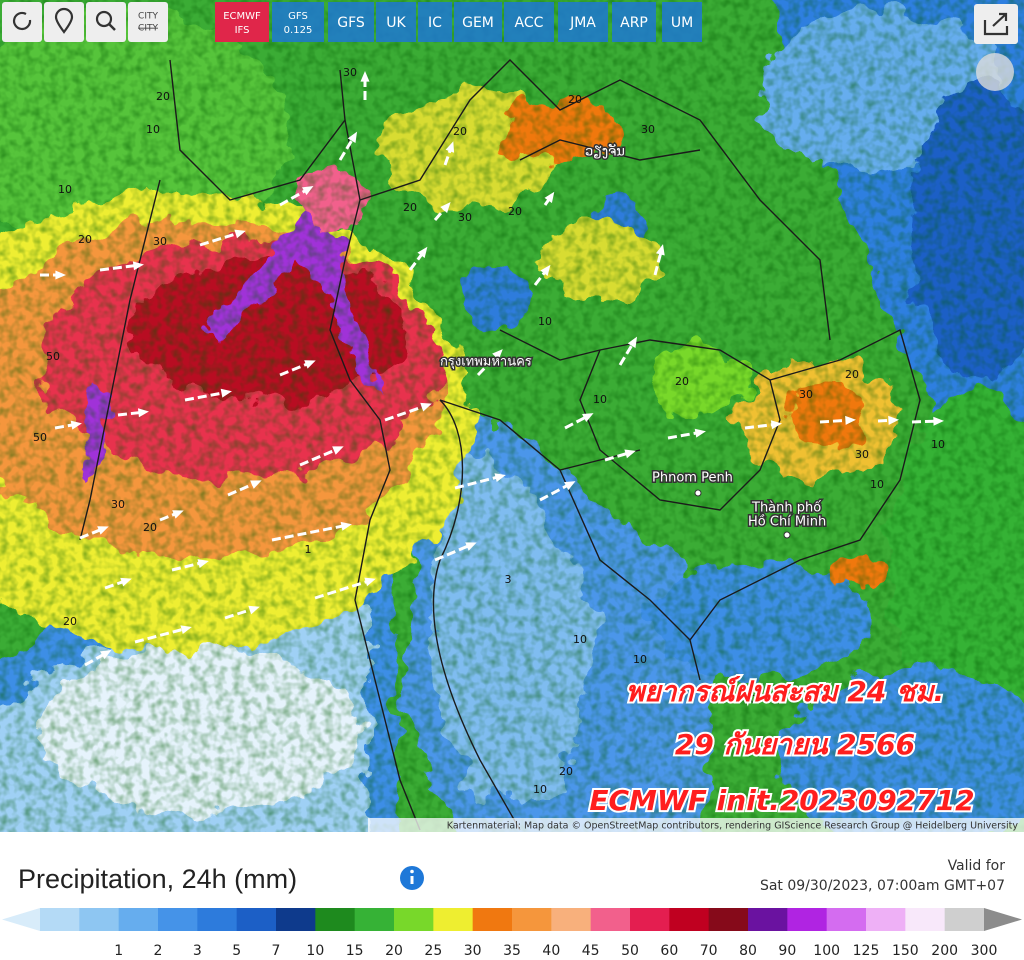  I want to click on overlay-text: พยากรณ์ฝนสะสม 24 ชม., so click(785, 691).